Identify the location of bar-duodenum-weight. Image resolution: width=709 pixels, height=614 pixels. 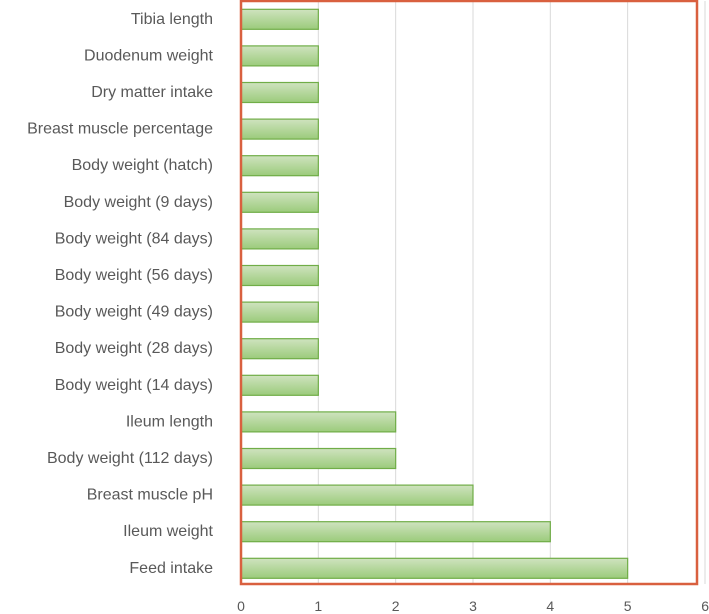
(279, 56).